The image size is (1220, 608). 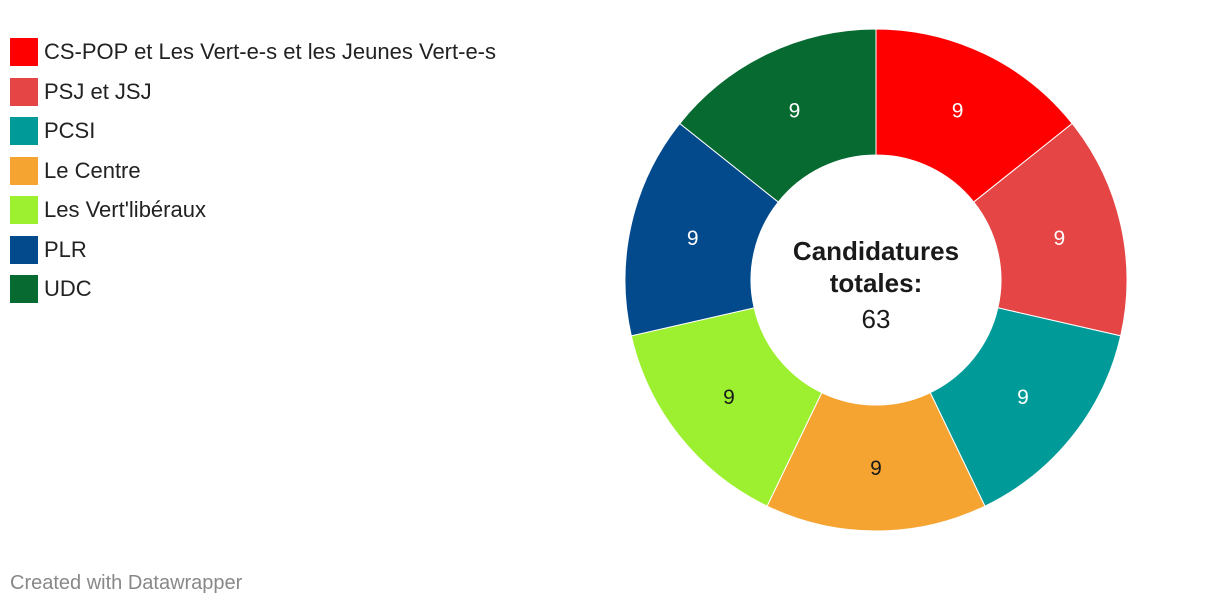 What do you see at coordinates (98, 91) in the screenshot?
I see `legend-label: PSJ et JSJ` at bounding box center [98, 91].